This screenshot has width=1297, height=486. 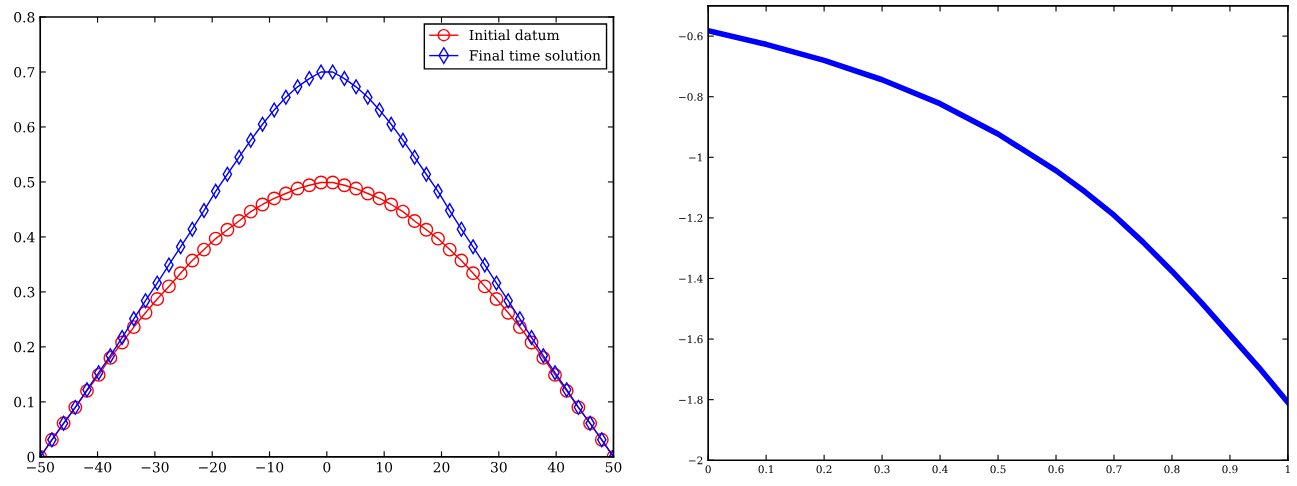 What do you see at coordinates (765, 469) in the screenshot?
I see `x-tick-label: 0.1` at bounding box center [765, 469].